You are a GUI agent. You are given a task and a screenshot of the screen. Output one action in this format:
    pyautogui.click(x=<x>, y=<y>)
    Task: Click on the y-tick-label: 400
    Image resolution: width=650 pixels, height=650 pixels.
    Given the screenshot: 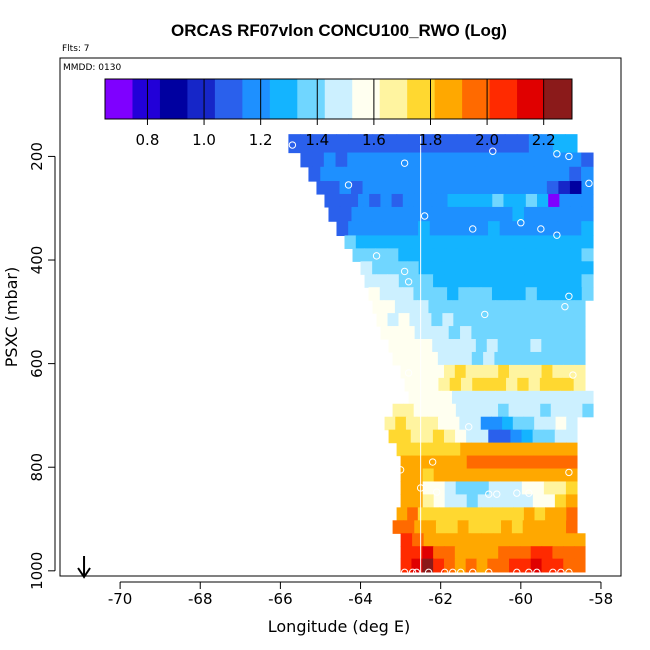 What is the action you would take?
    pyautogui.click(x=37, y=260)
    